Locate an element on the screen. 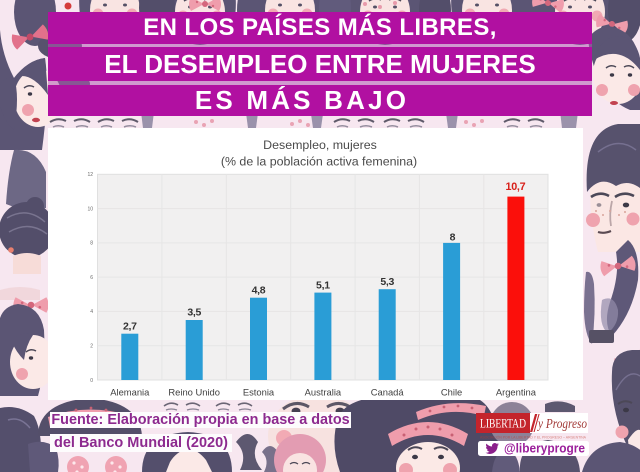 The height and width of the screenshot is (472, 640). svg-text: Canadá is located at coordinates (388, 392).